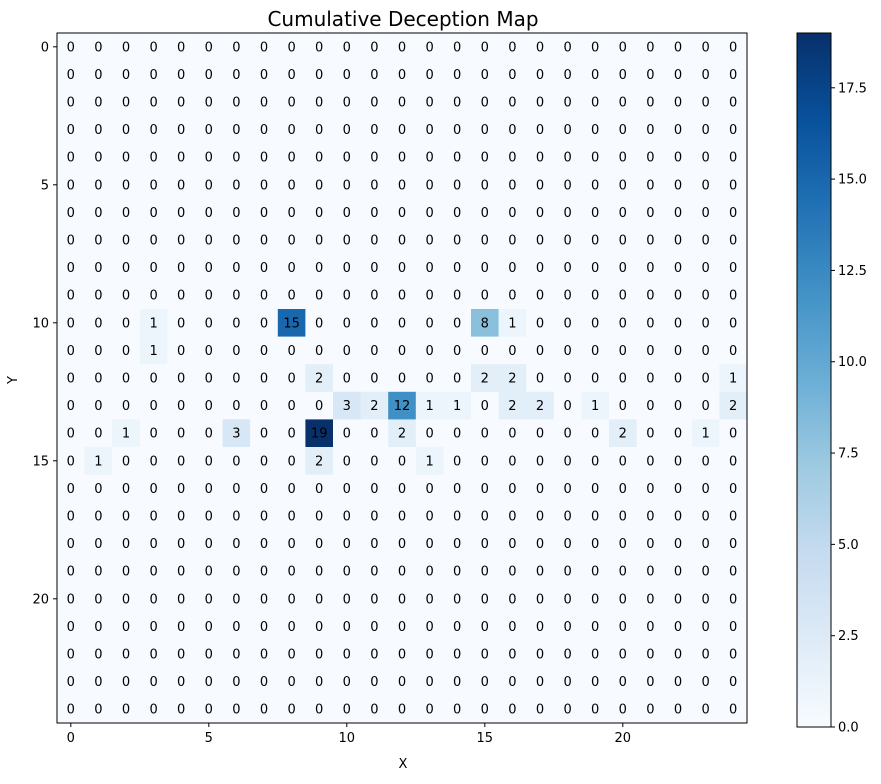  I want to click on y-tick-label: 15, so click(40, 461).